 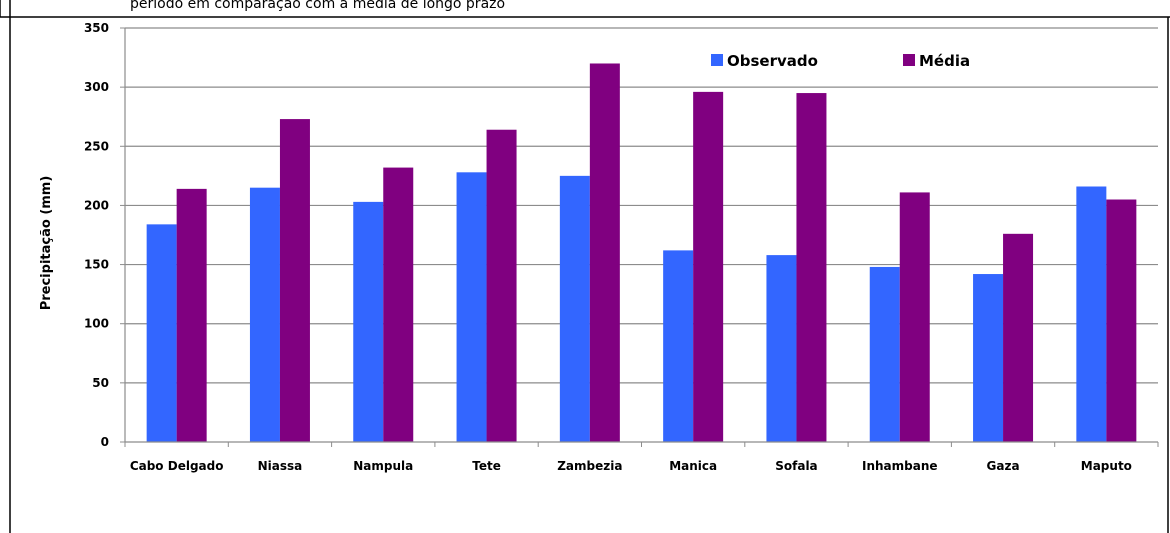 I want to click on legend-swatch-média, so click(x=909, y=60).